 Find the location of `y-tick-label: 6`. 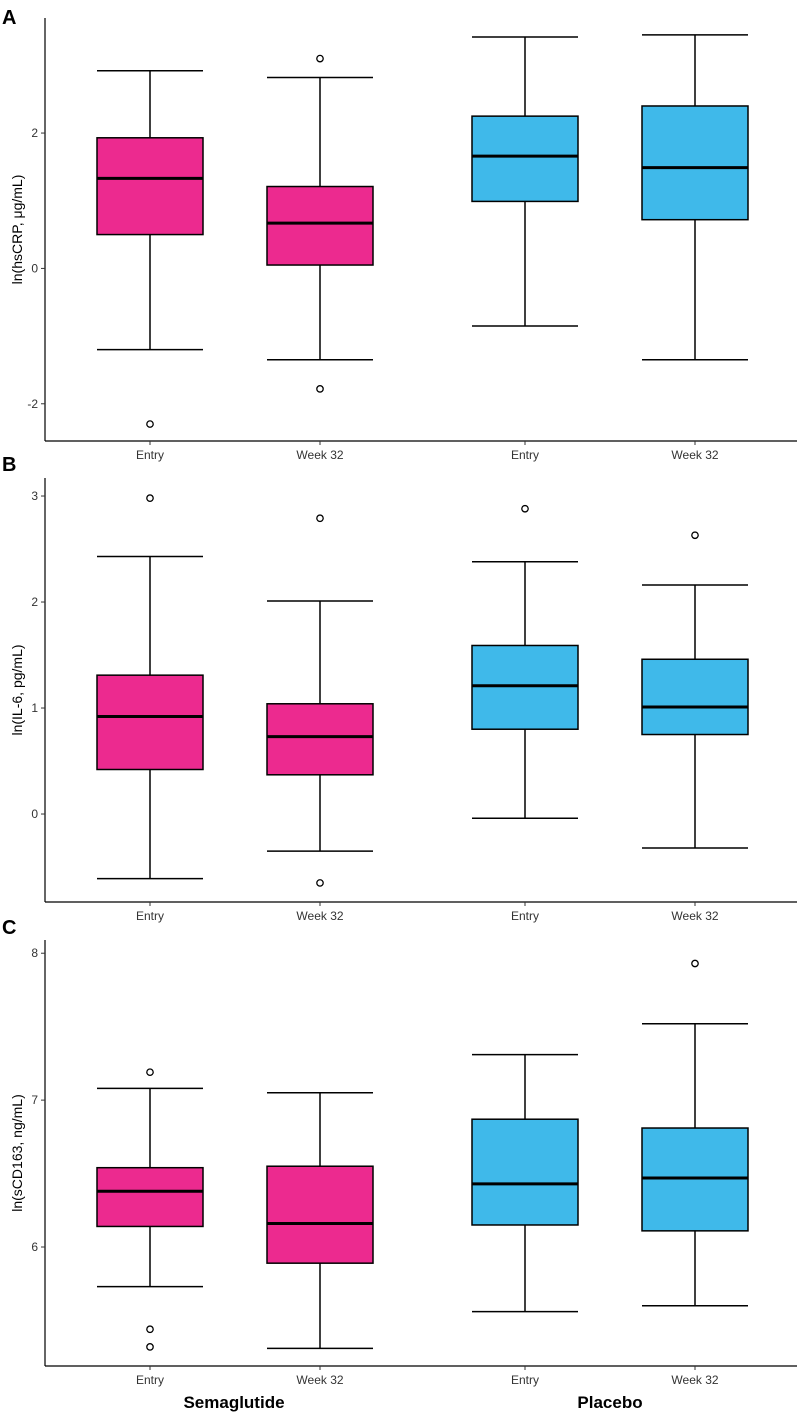

y-tick-label: 6 is located at coordinates (34, 1247).